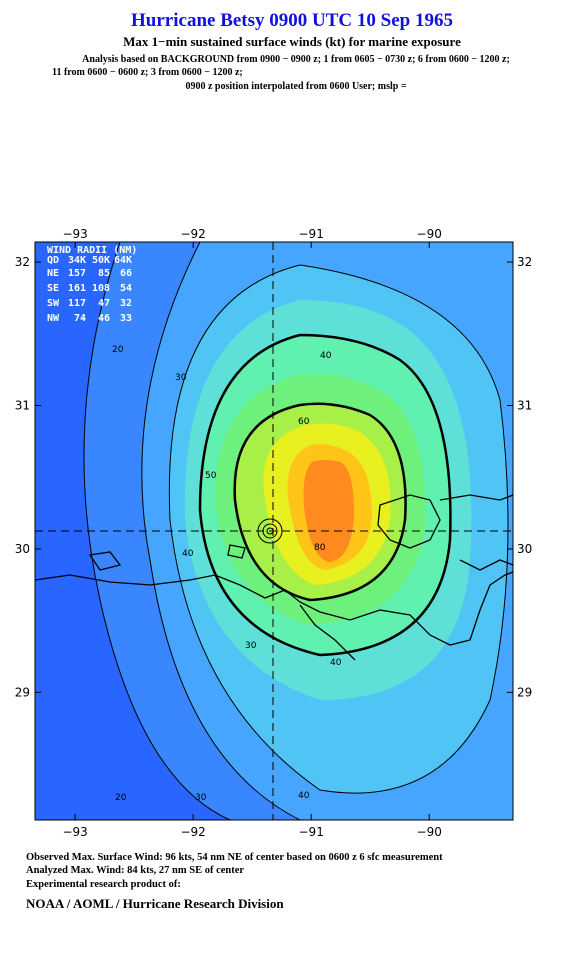 The width and height of the screenshot is (576, 960). Describe the element at coordinates (274, 577) in the screenshot. I see `coastline` at that location.